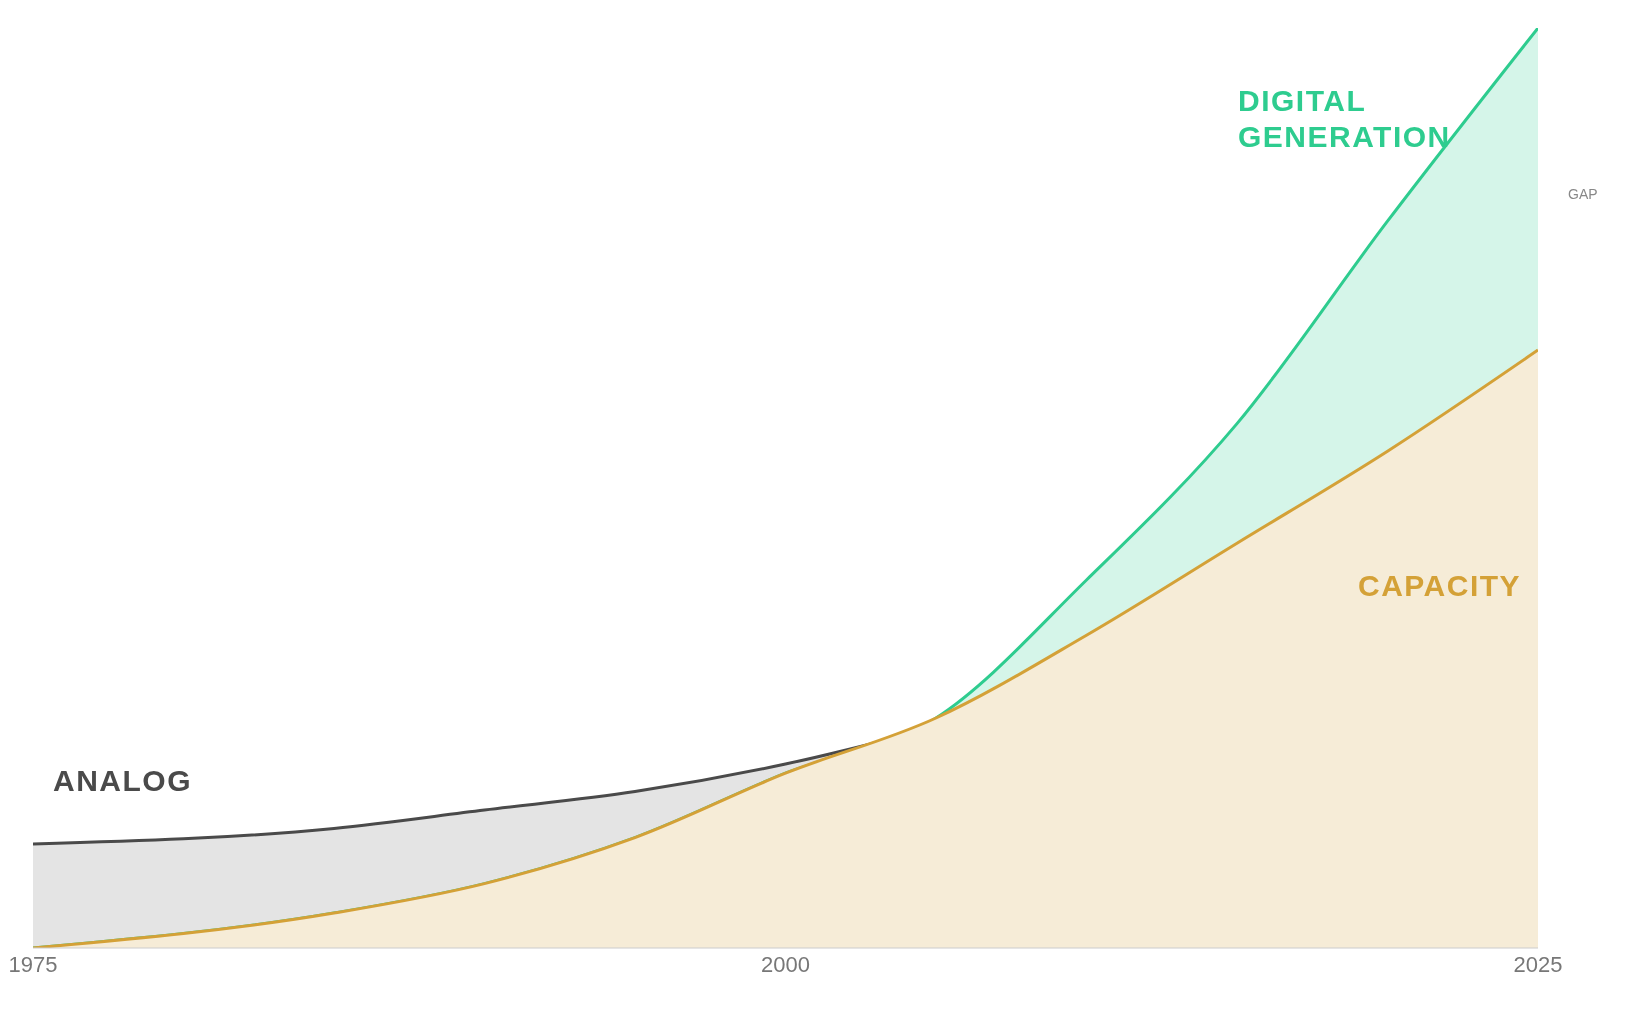  I want to click on series-label: CAPACITY, so click(1440, 586).